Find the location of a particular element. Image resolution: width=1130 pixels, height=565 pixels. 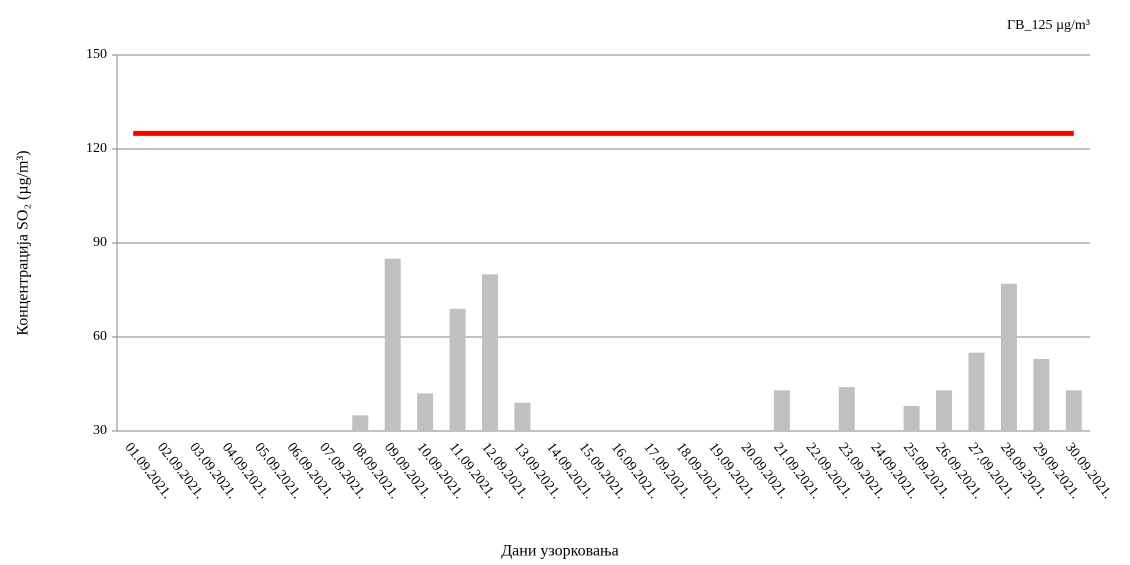

limit-label: ГВ_125 µg/m³ is located at coordinates (1048, 25).